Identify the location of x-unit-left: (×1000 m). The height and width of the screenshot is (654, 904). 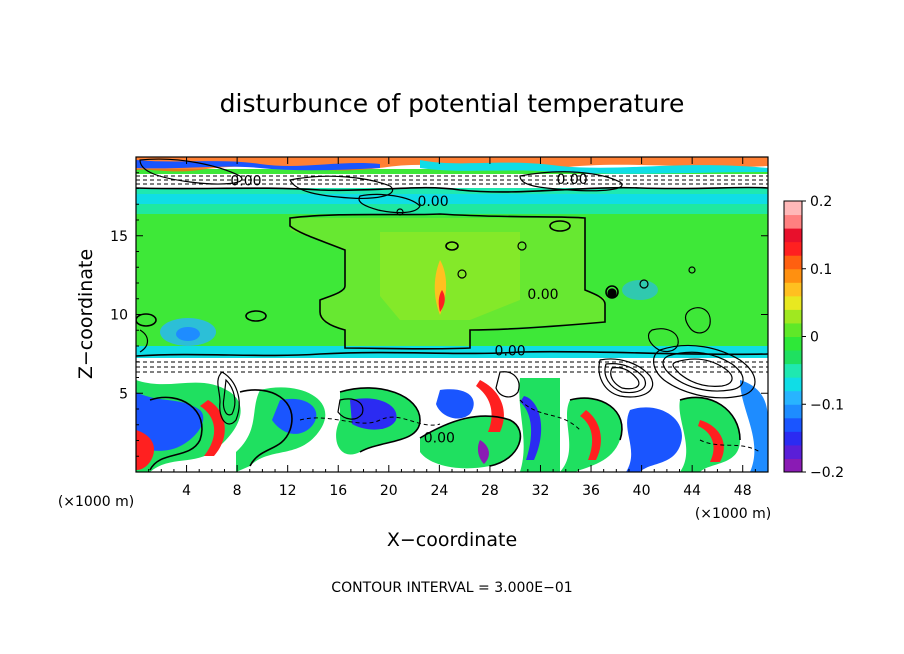
(96, 502).